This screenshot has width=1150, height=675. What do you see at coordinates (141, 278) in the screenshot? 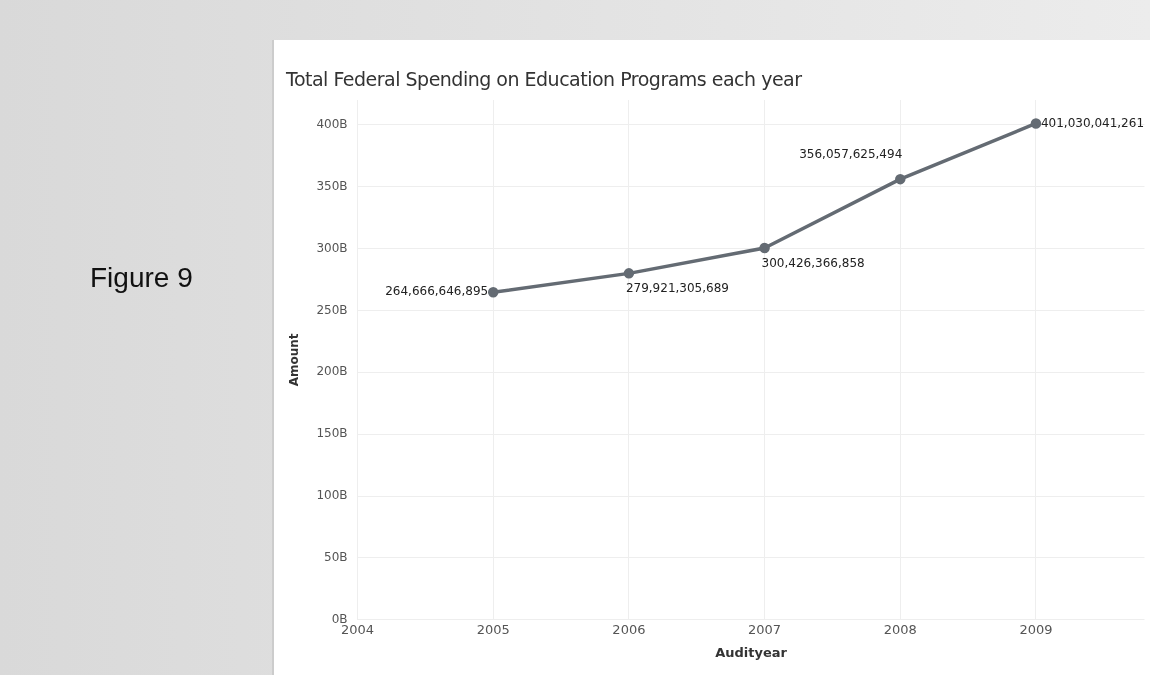
I see `caption: Figure 9` at bounding box center [141, 278].